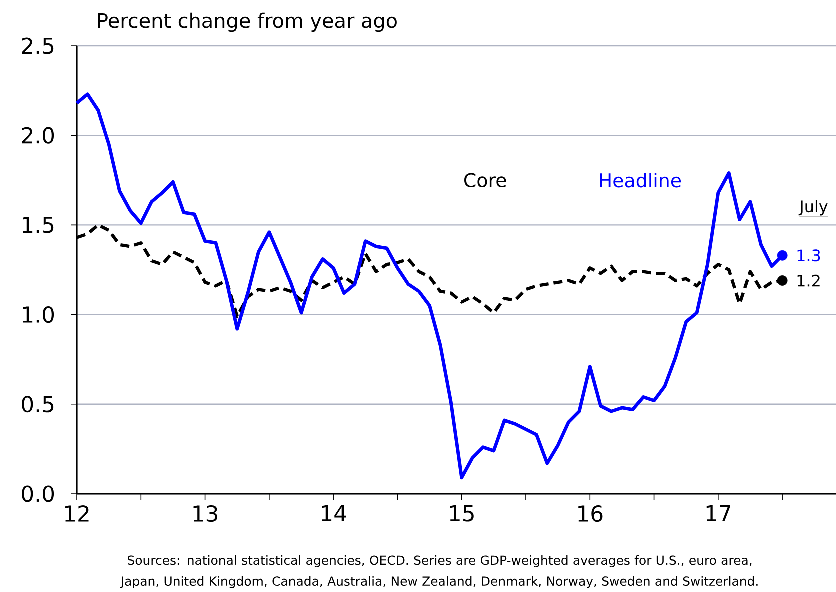  I want to click on y-tick-label: 1.5, so click(38, 225).